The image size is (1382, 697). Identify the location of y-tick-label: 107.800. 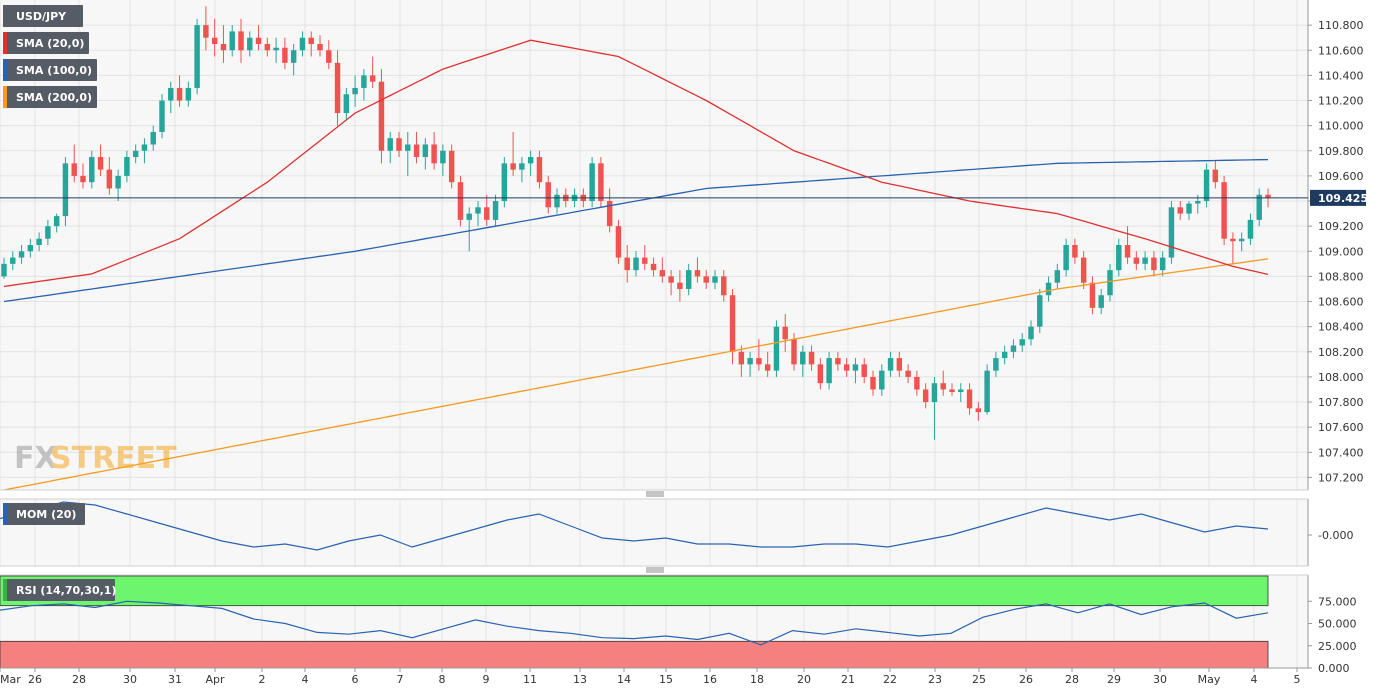
(1341, 402).